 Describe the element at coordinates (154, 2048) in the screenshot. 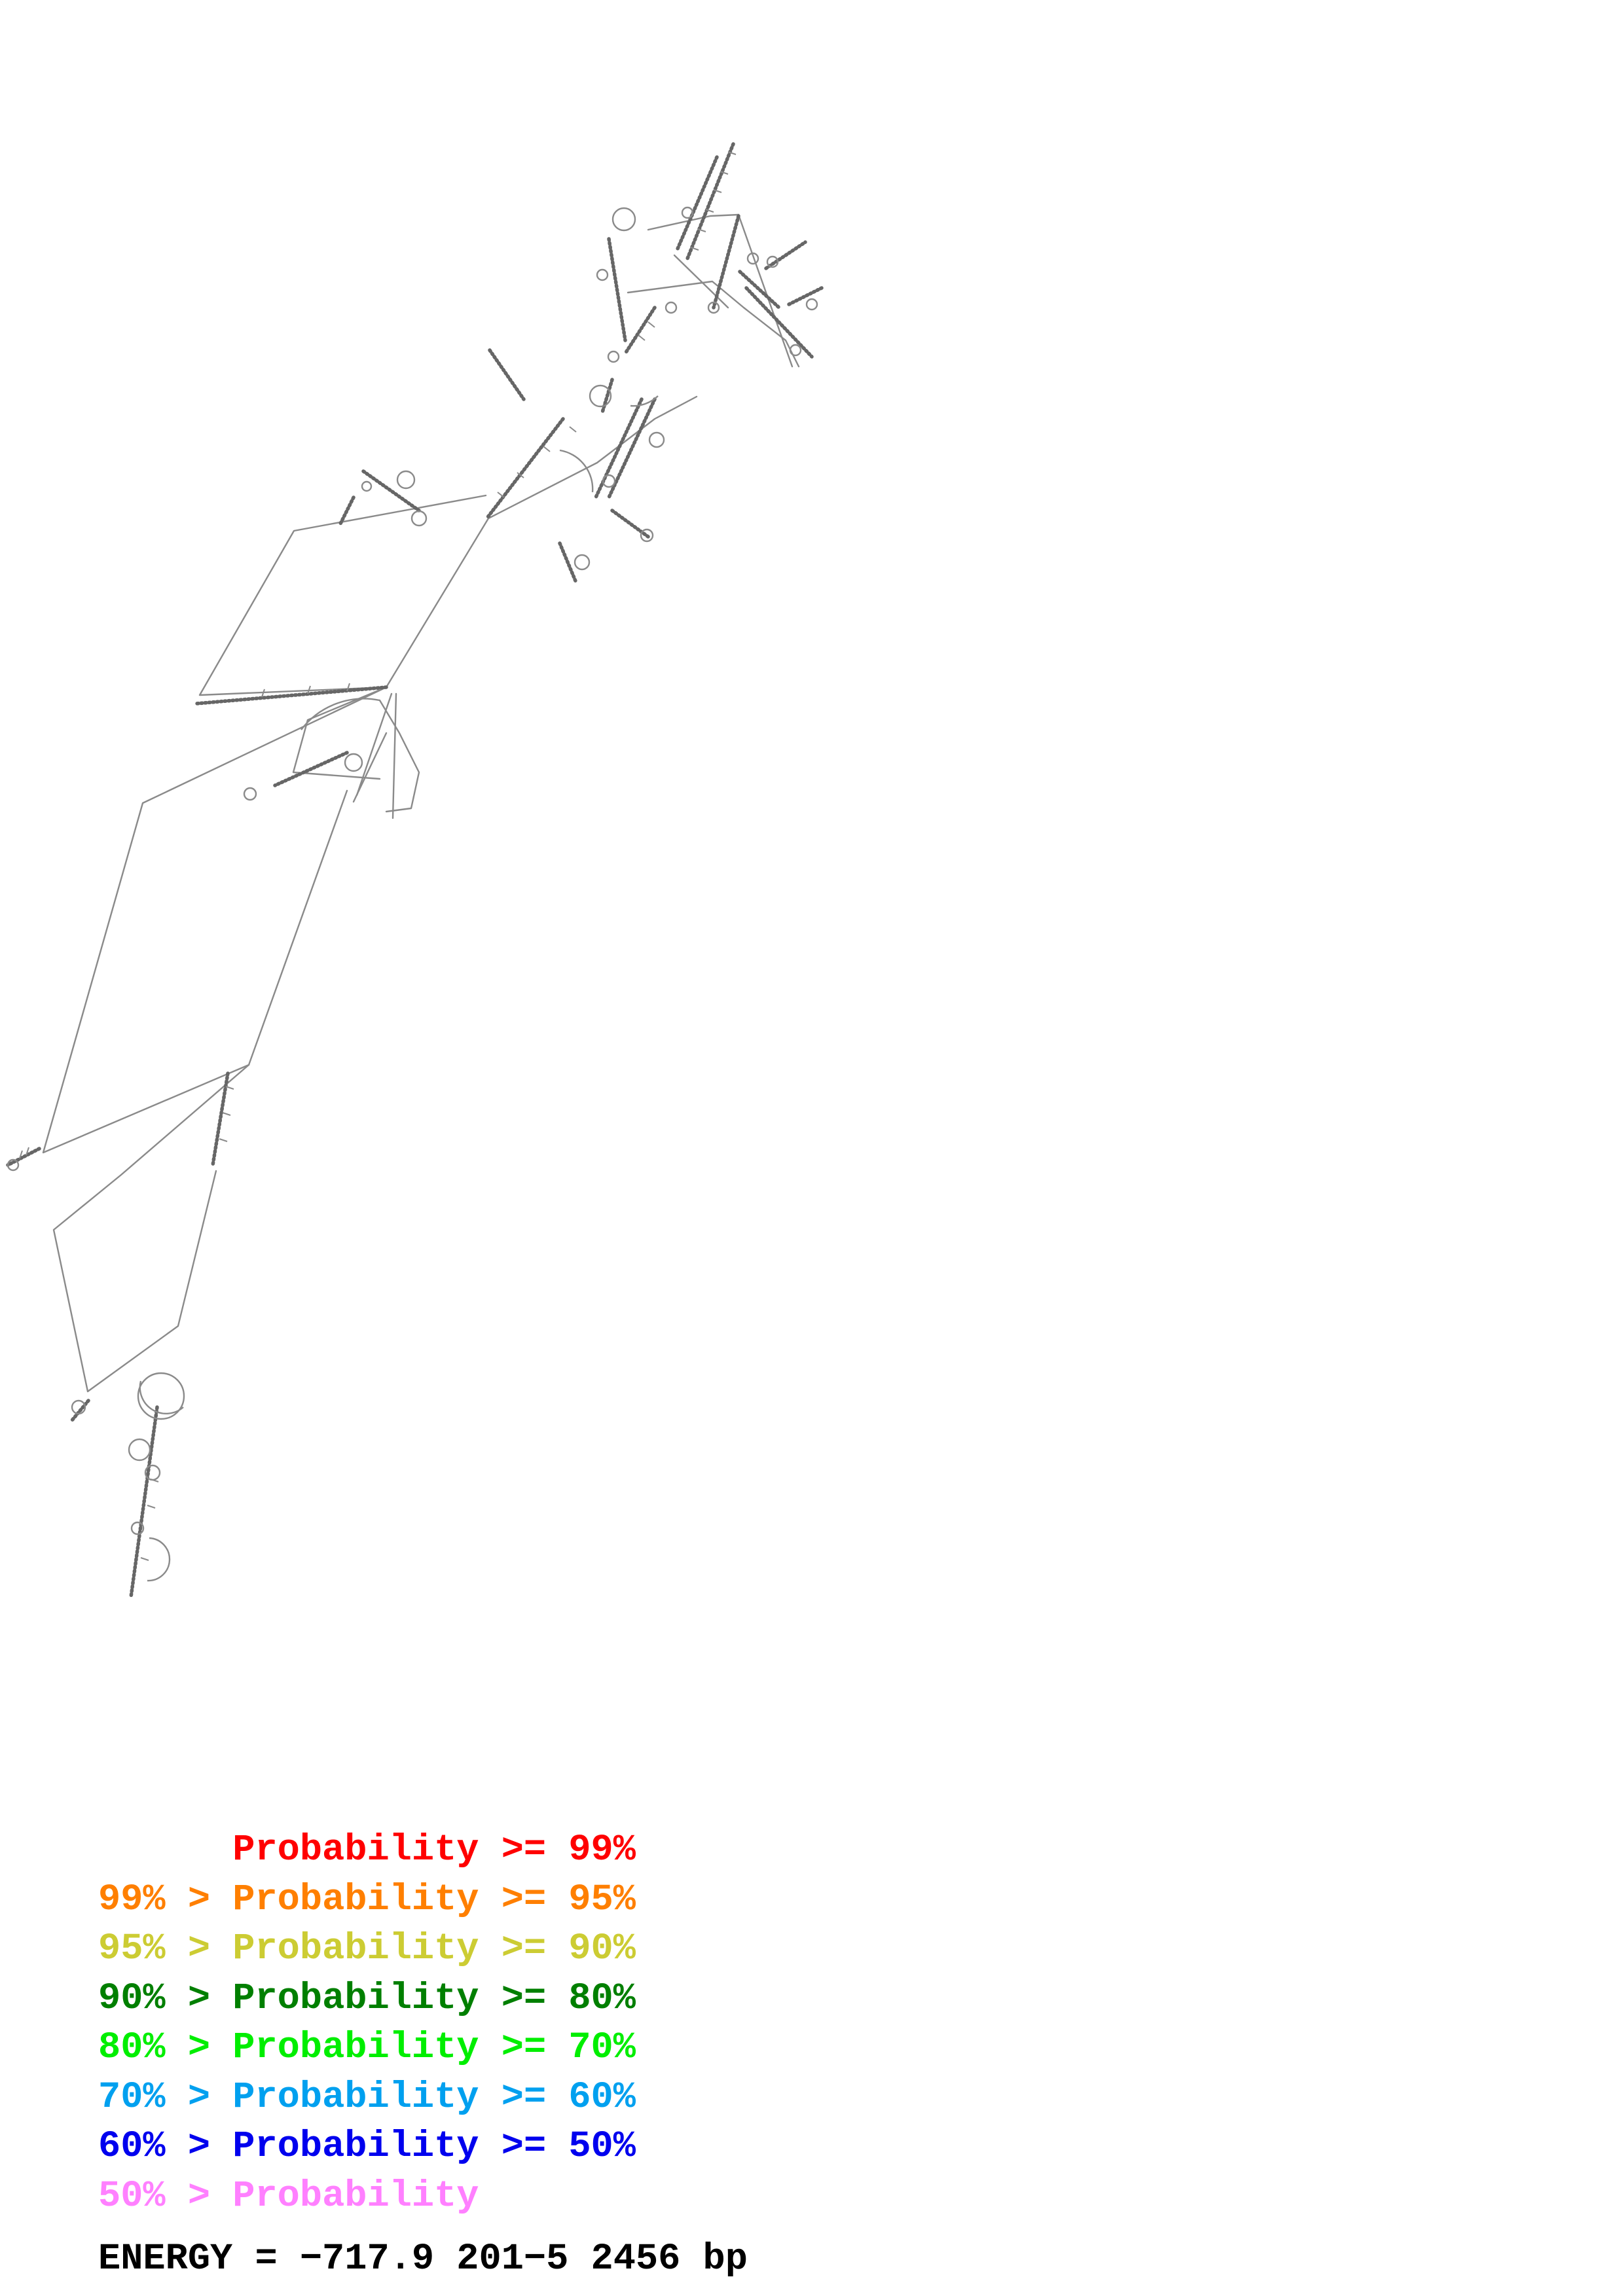

I see `legend-prefix: 80% >` at that location.